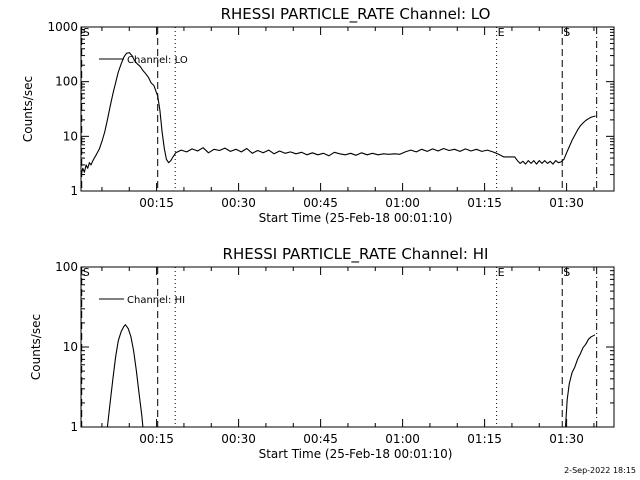  Describe the element at coordinates (157, 60) in the screenshot. I see `legend-label: Channel: LO` at that location.